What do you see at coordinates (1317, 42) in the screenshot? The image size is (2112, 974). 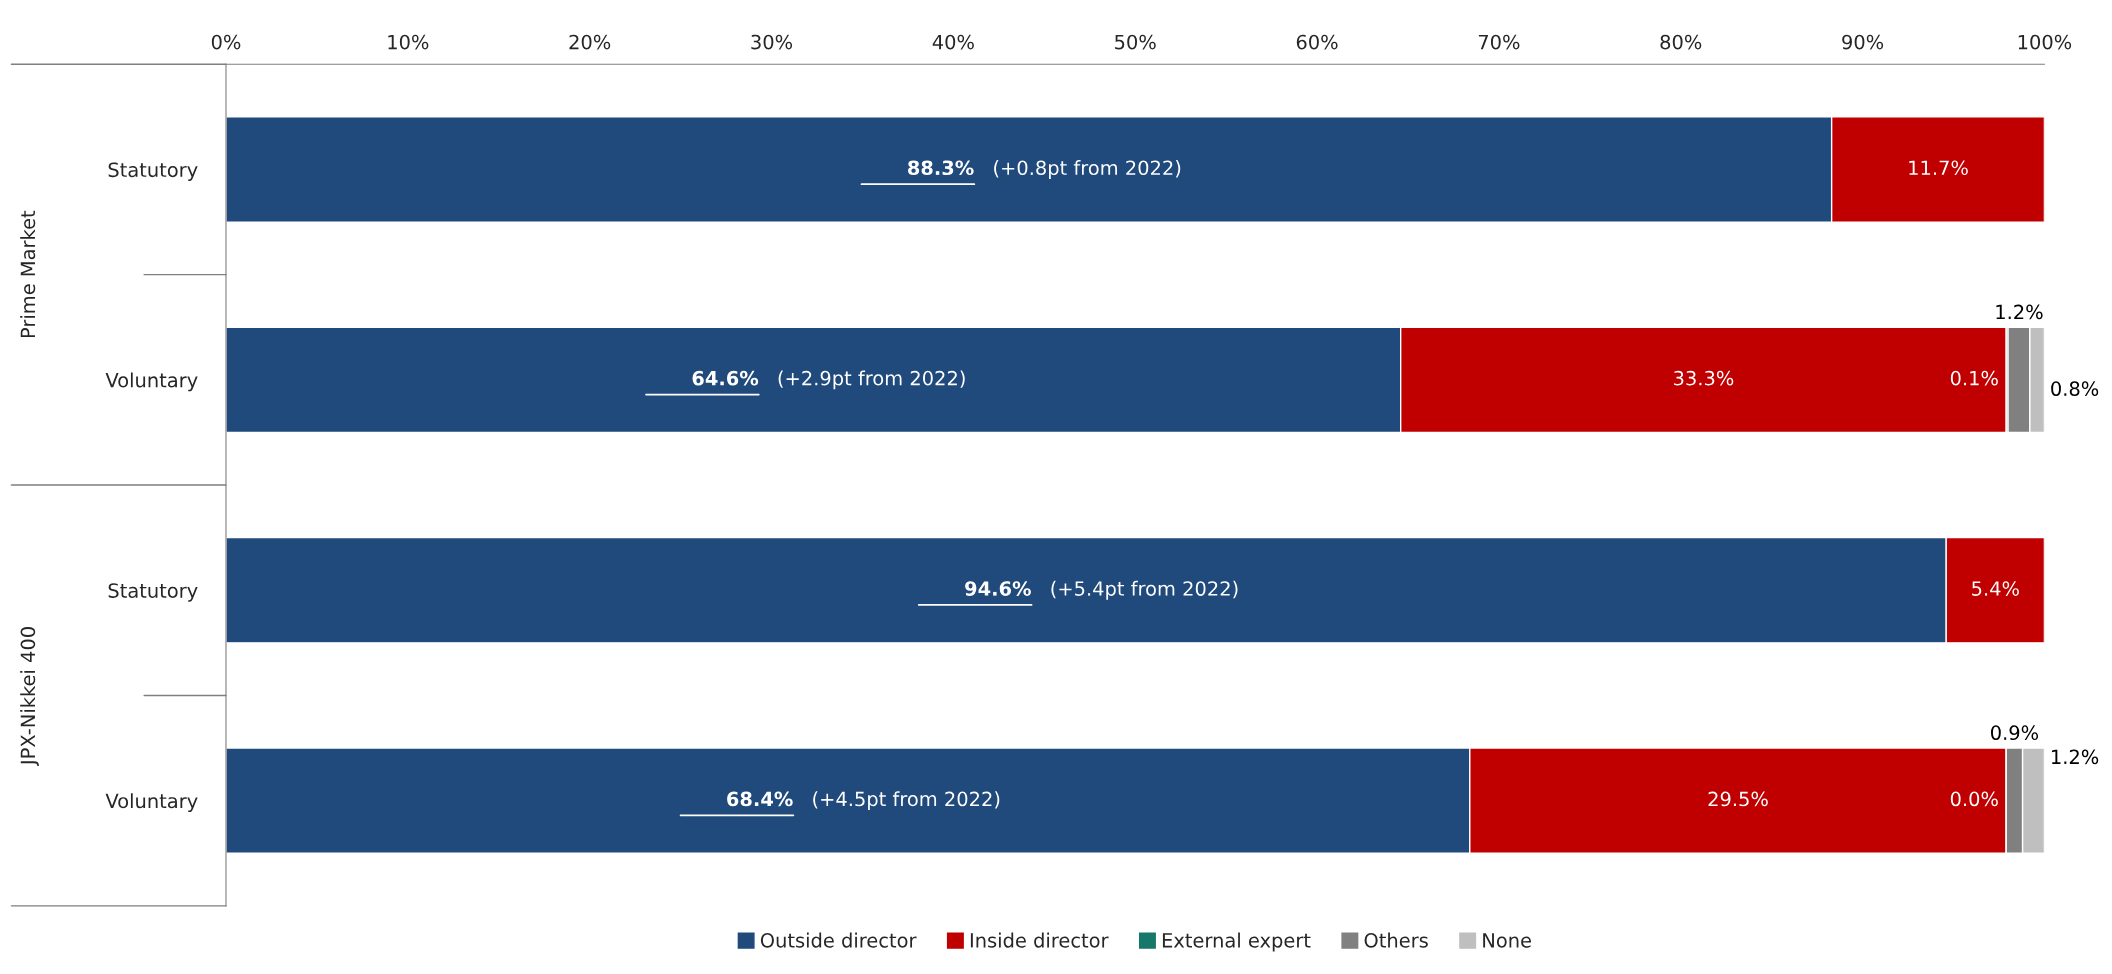 I see `x-tick-label: 60%` at bounding box center [1317, 42].